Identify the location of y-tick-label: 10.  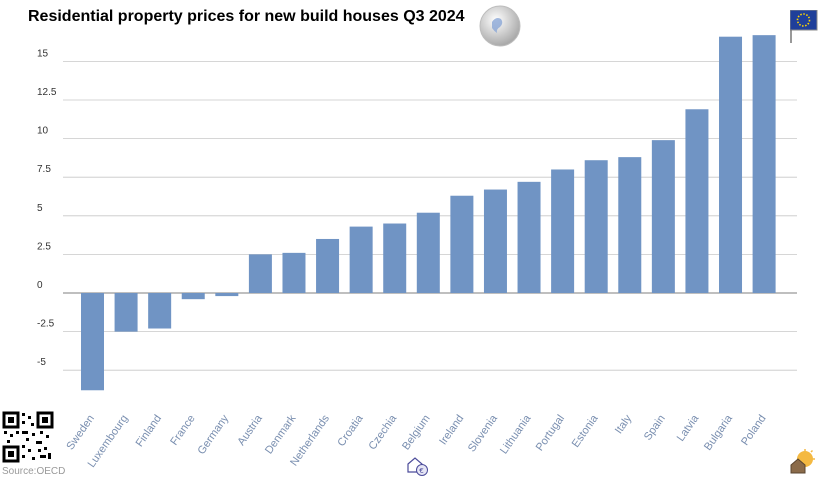
(43, 131).